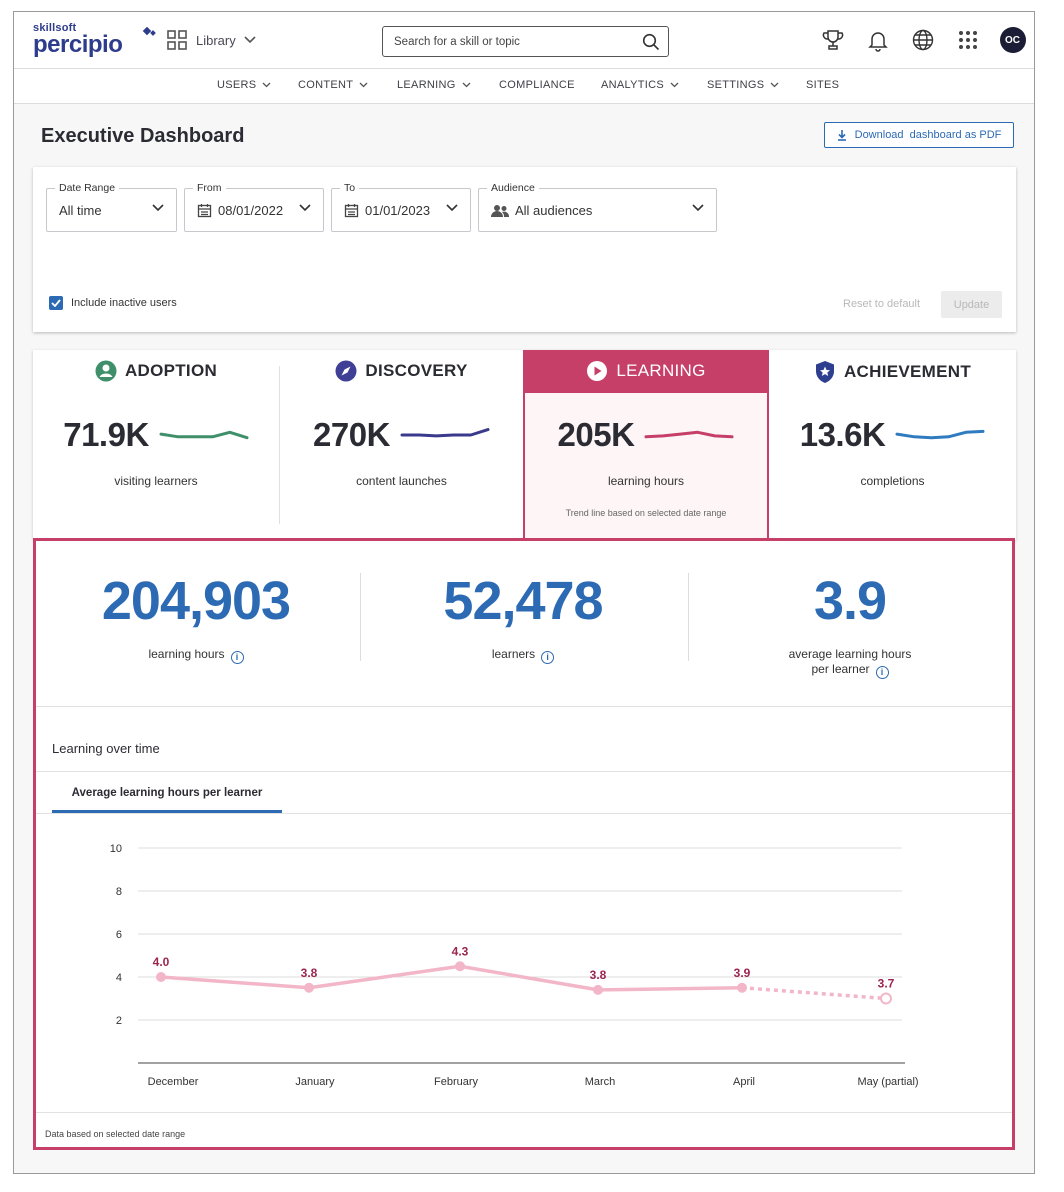 The width and height of the screenshot is (1064, 1192). Describe the element at coordinates (919, 135) in the screenshot. I see `download-pdf-button: Download dashboard as PDF` at that location.